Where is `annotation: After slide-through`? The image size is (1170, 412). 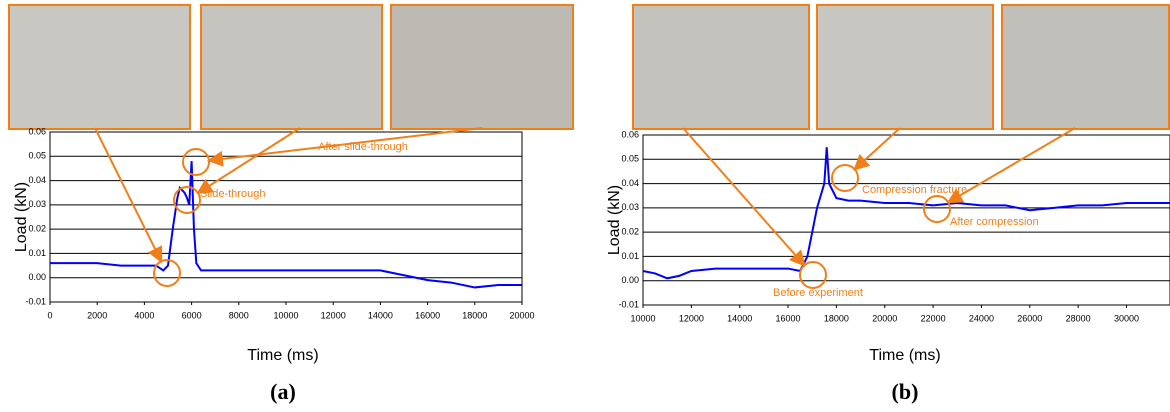
annotation: After slide-through is located at coordinates (363, 147).